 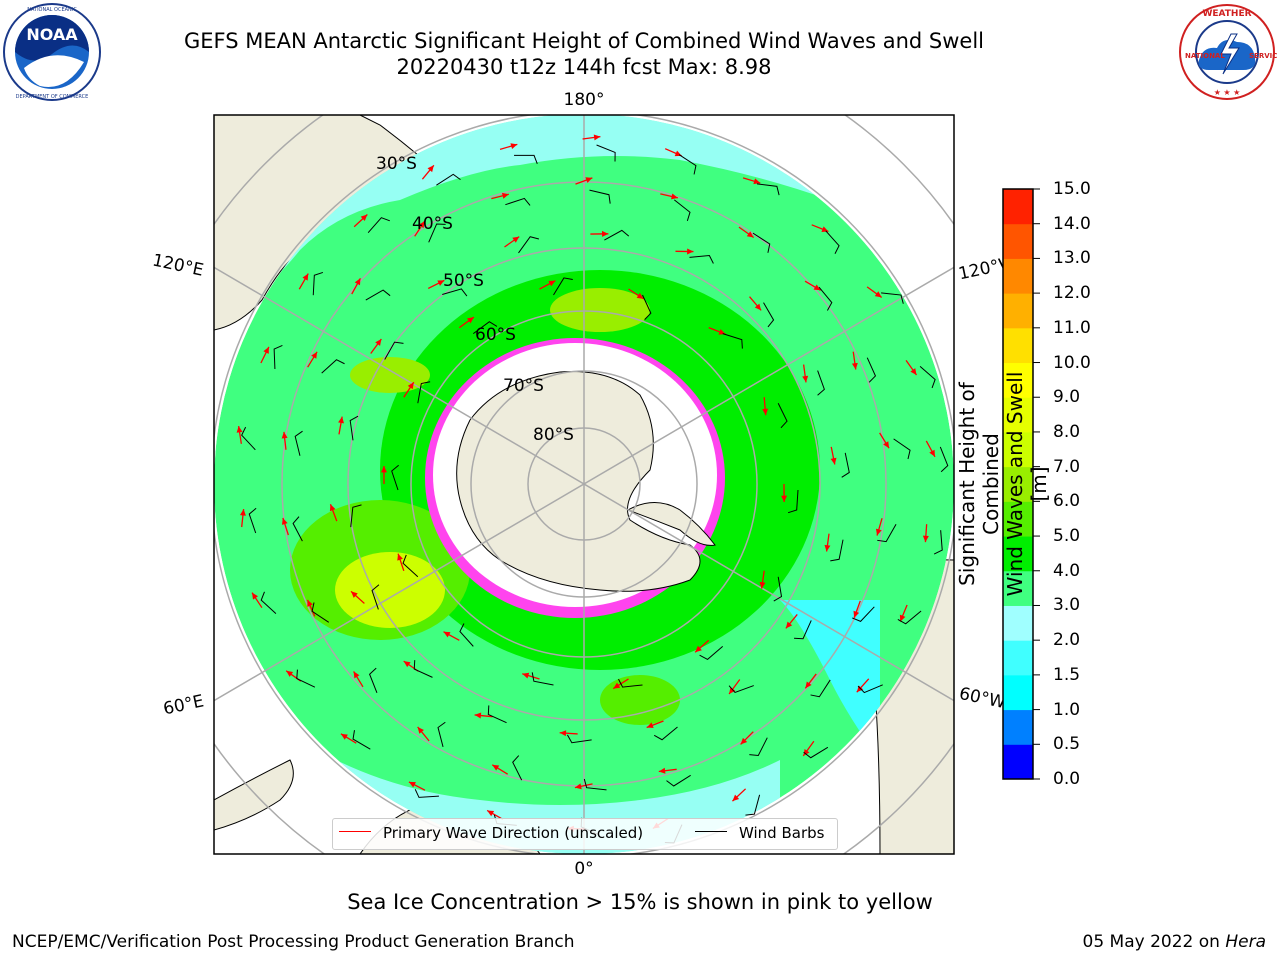 What do you see at coordinates (782, 833) in the screenshot?
I see `legend-barb-label: Wind Barbs` at bounding box center [782, 833].